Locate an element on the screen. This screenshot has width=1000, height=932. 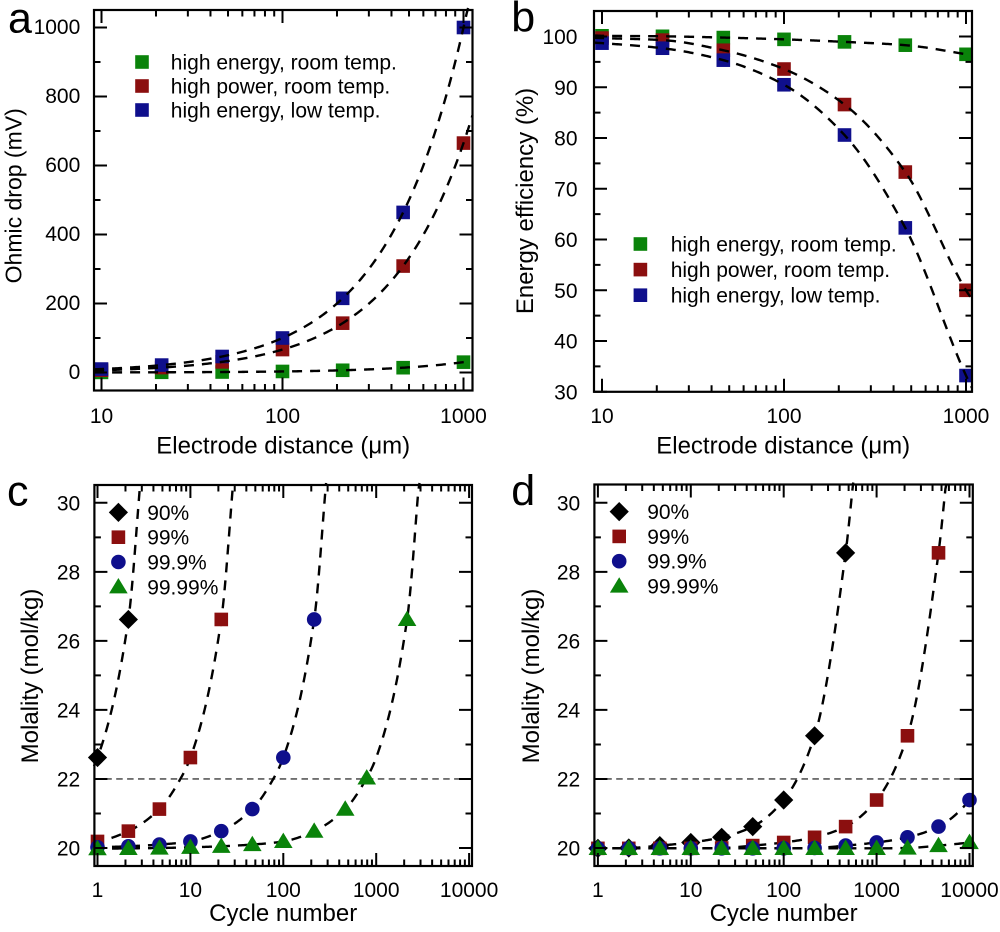
svg-text: 60 is located at coordinates (565, 240).